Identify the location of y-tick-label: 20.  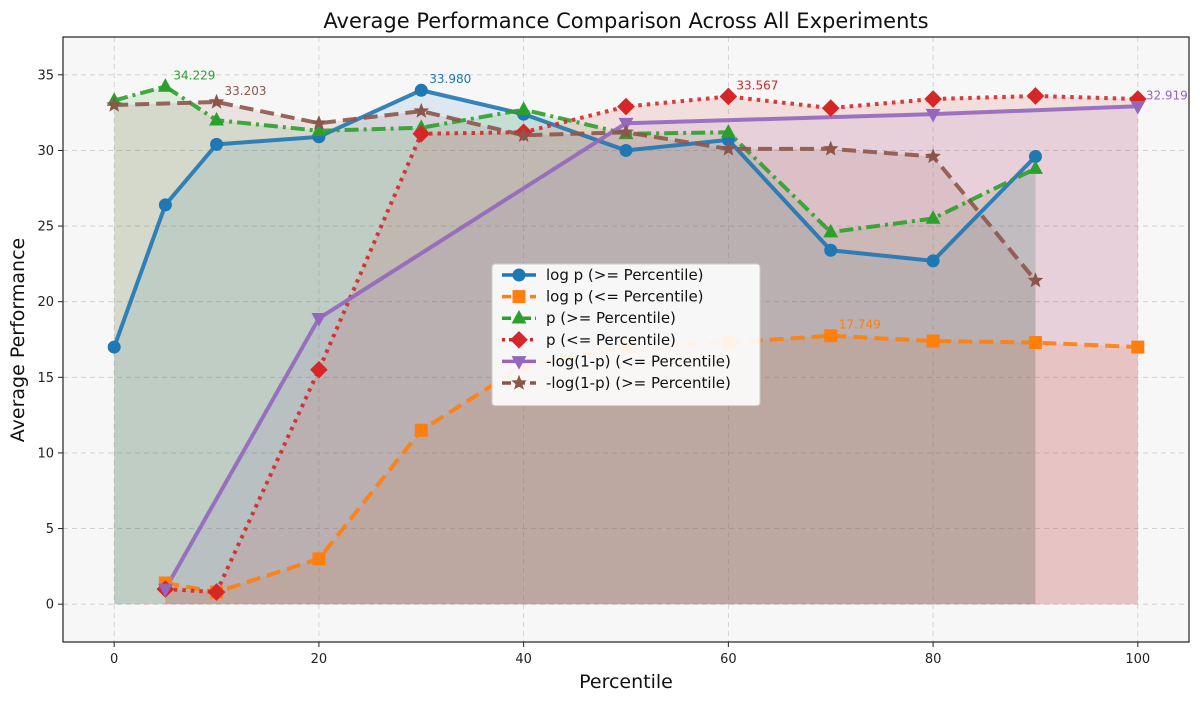
(45, 302).